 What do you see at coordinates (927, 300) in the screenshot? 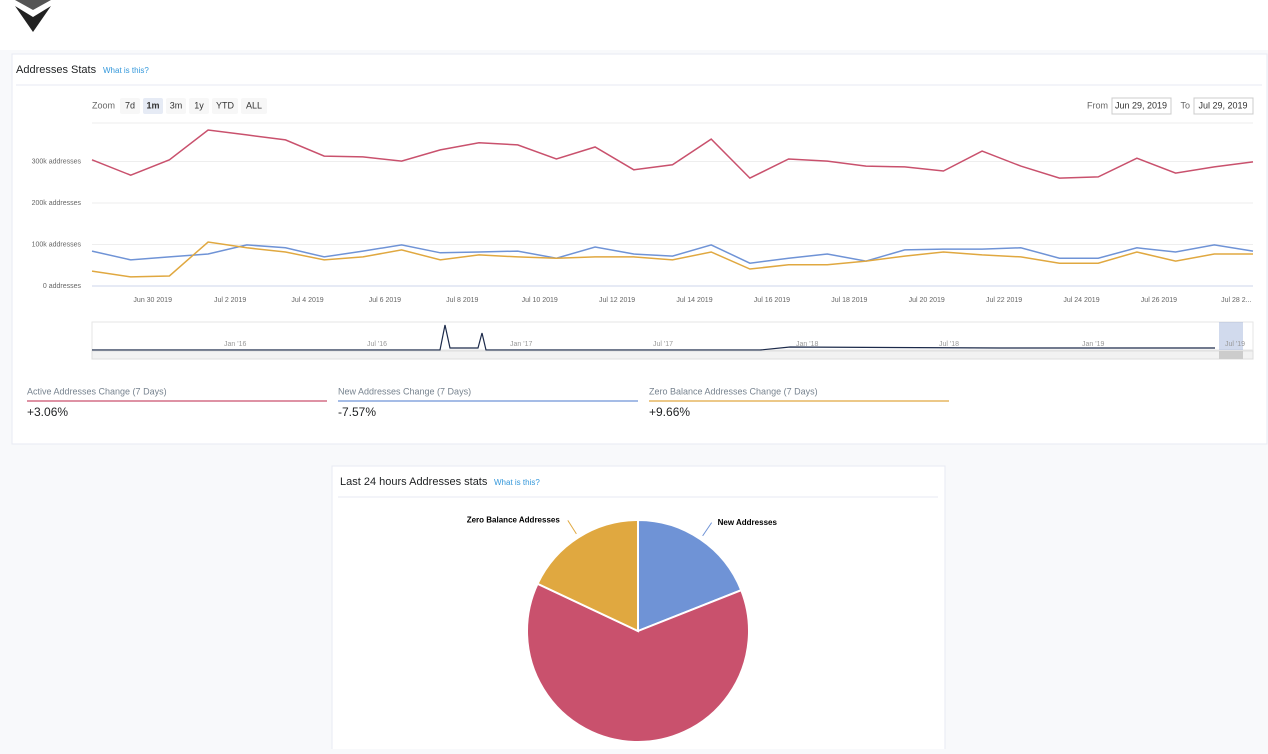
I see `x-tick-label: Jul 20 2019` at bounding box center [927, 300].